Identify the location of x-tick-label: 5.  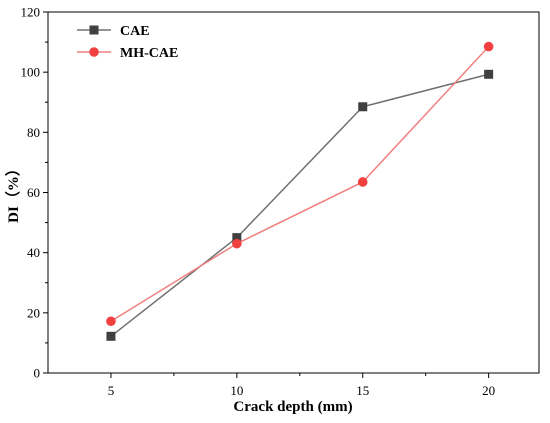
(111, 390).